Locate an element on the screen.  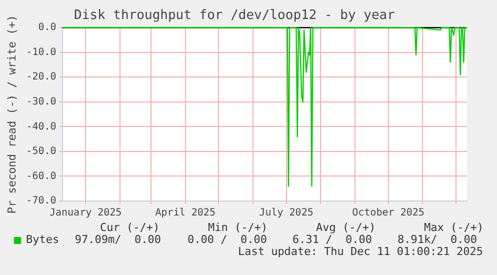
text: Max (-/+) is located at coordinates (454, 227).